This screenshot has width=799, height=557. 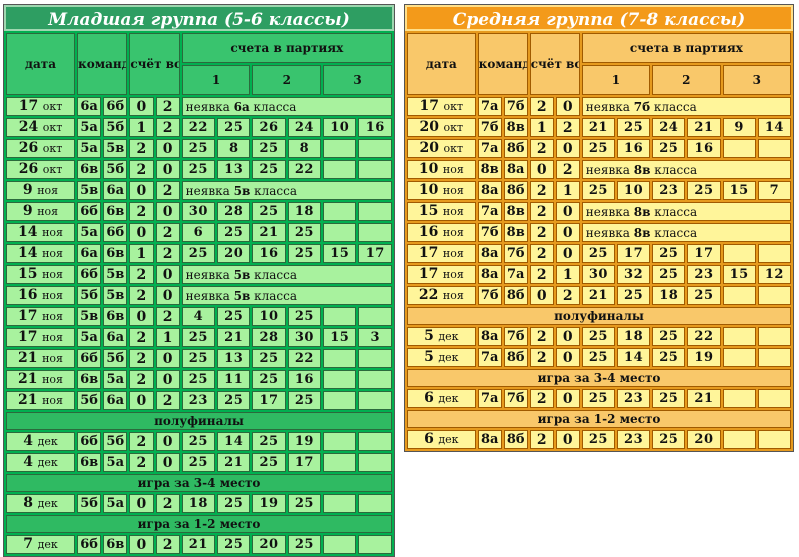 What do you see at coordinates (599, 253) in the screenshot?
I see `table-row: 17 ноя 8а 7б 2 0 25 17 25 17` at bounding box center [599, 253].